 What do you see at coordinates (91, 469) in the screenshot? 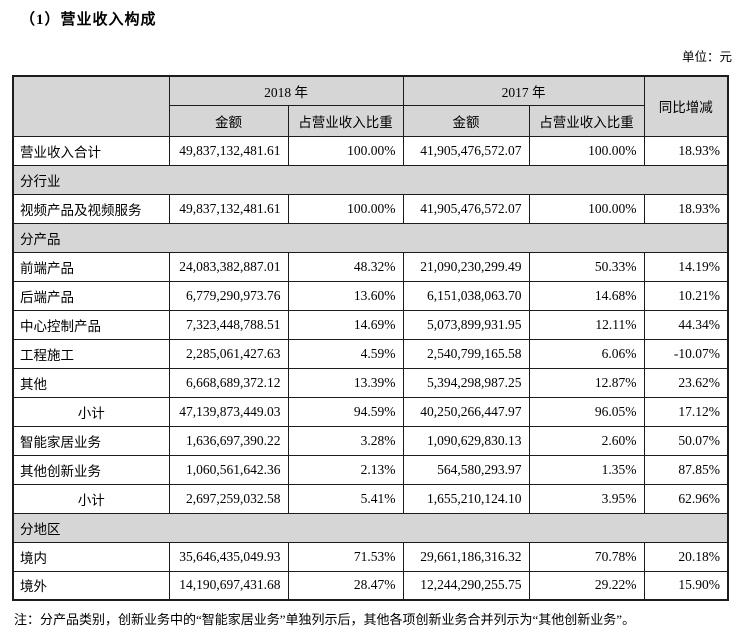
I see `row-label: 其他创新业务` at bounding box center [91, 469].